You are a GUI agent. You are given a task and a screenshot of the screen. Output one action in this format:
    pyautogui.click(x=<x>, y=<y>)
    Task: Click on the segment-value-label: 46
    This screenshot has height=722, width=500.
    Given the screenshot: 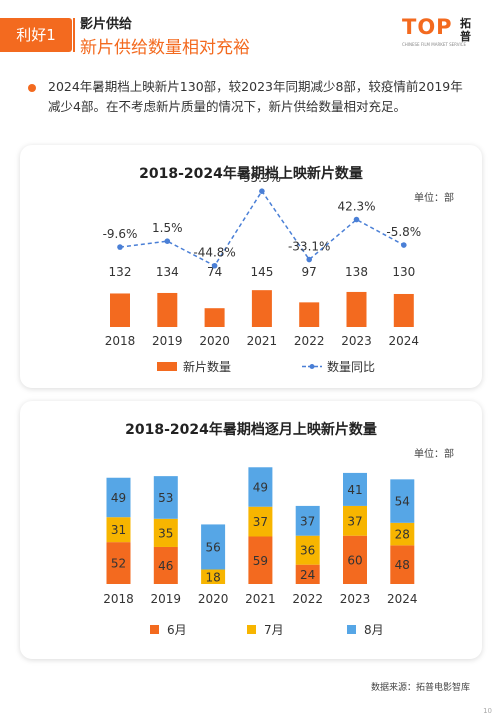 What is the action you would take?
    pyautogui.click(x=165, y=566)
    